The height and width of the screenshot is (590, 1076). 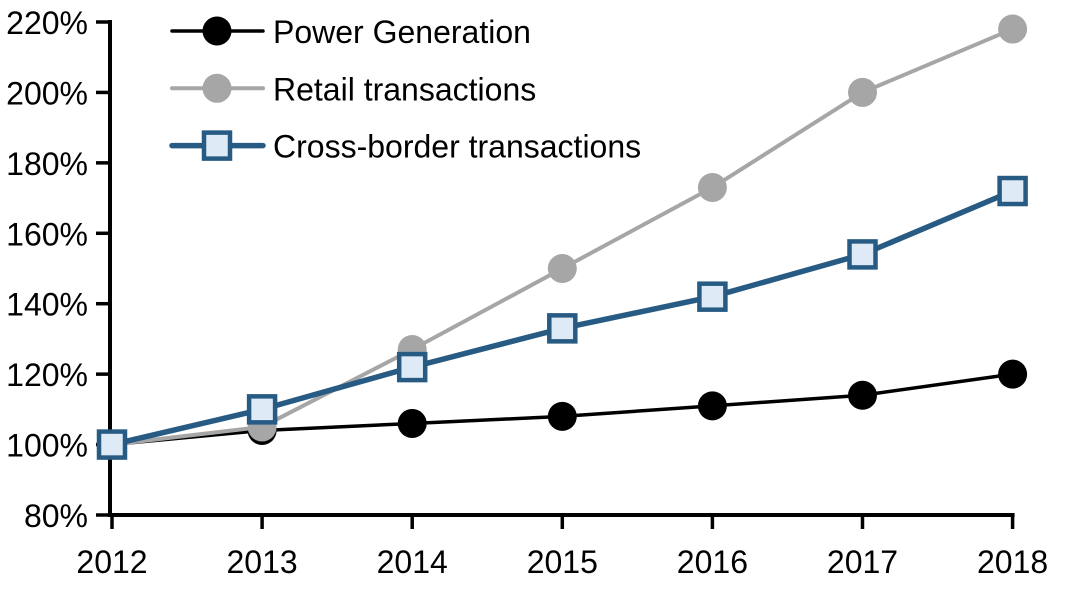 I want to click on y-axis-tick-label: 120%, so click(x=47, y=375).